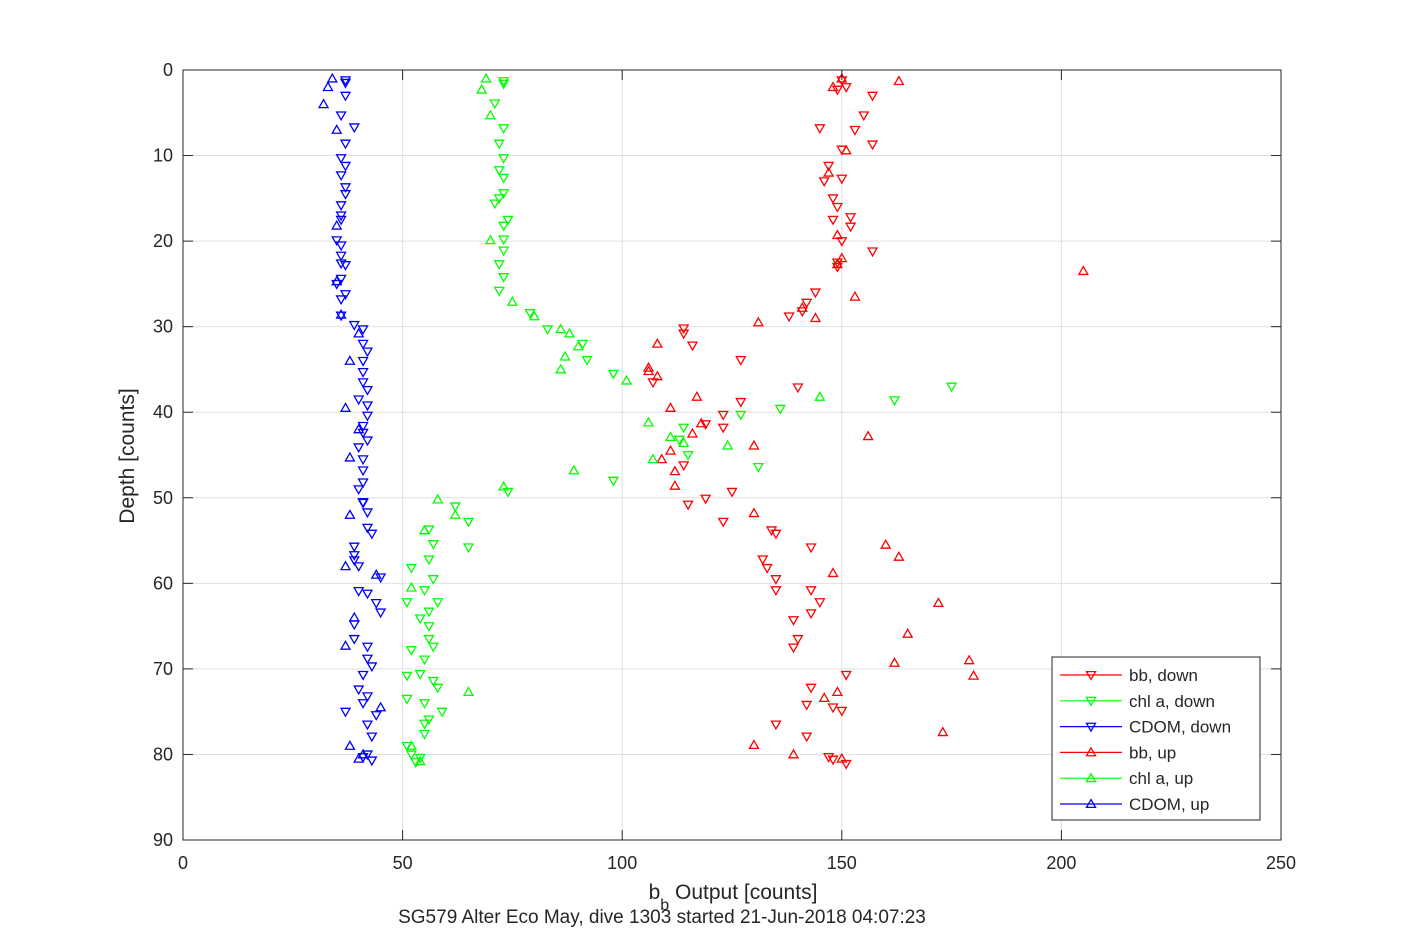  Describe the element at coordinates (1091, 751) in the screenshot. I see `legend-marker` at that location.